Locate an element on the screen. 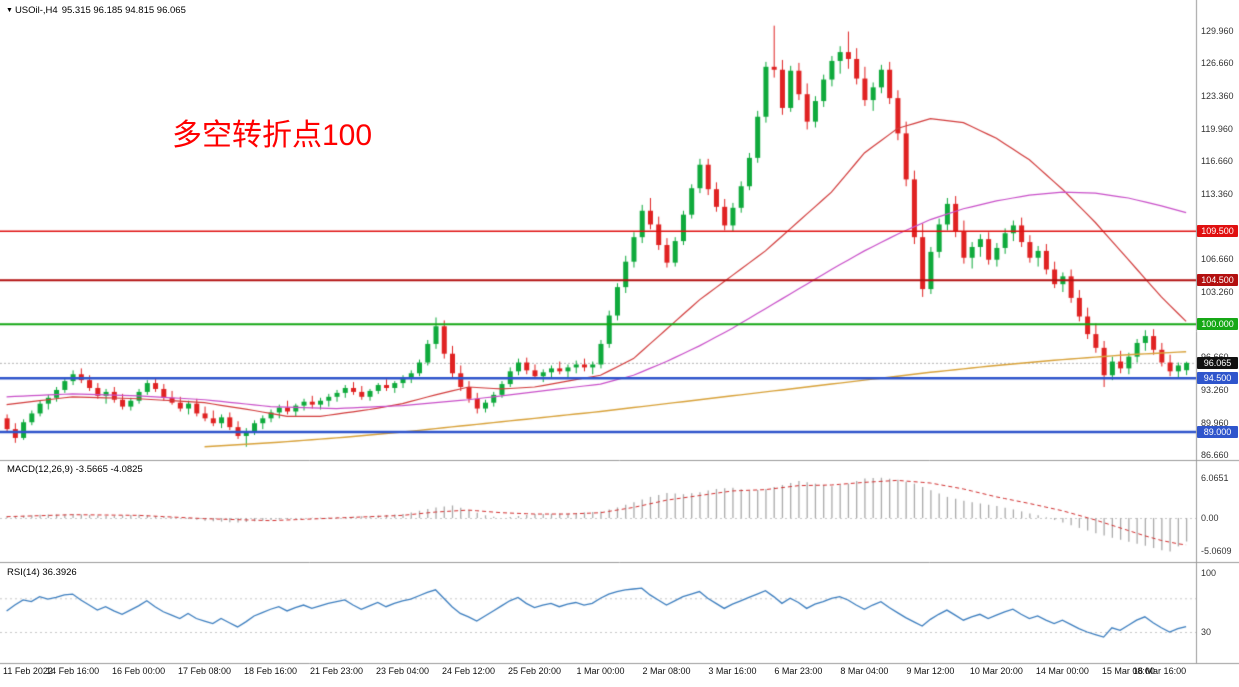 This screenshot has width=1239, height=687. symbol-marker-icon: ▼ is located at coordinates (9, 10).